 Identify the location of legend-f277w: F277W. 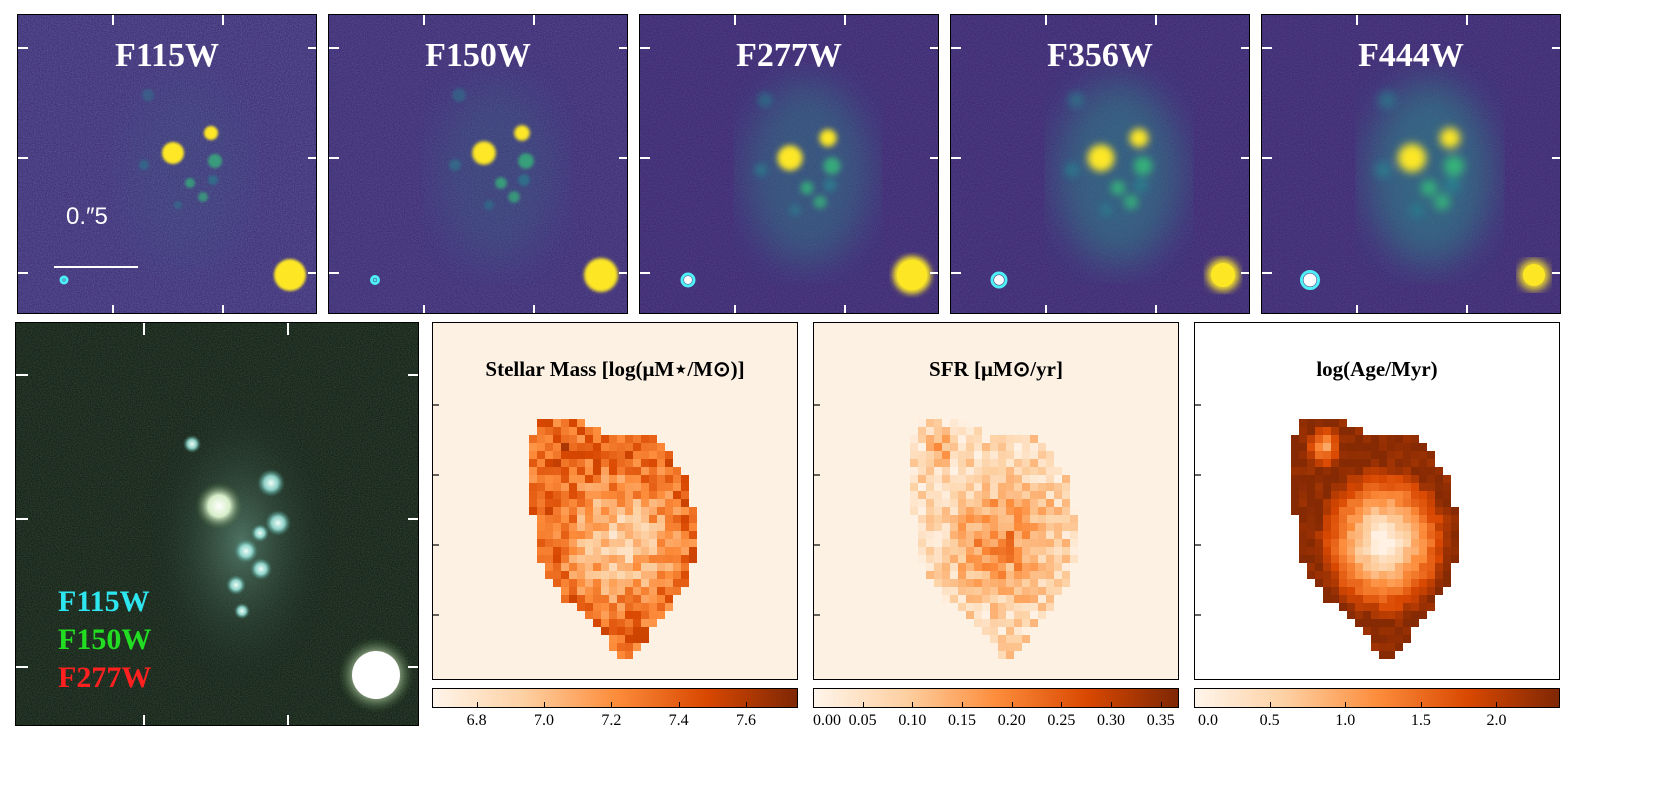
(105, 677).